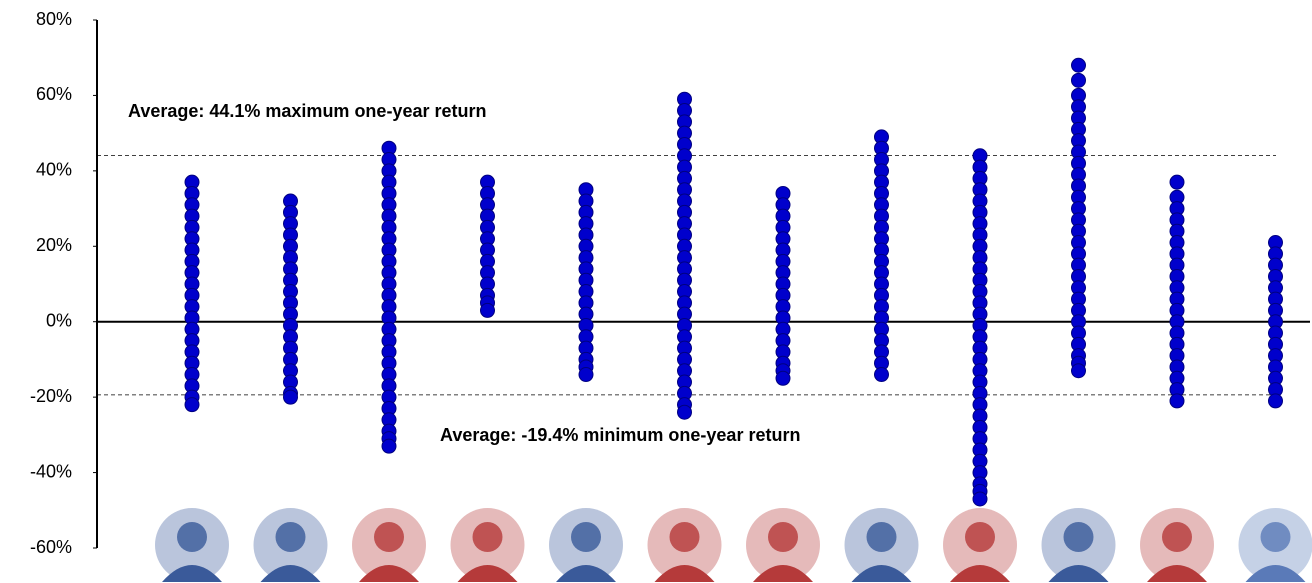 The width and height of the screenshot is (1312, 583). Describe the element at coordinates (54, 94) in the screenshot. I see `y-tick-label: 60%` at that location.